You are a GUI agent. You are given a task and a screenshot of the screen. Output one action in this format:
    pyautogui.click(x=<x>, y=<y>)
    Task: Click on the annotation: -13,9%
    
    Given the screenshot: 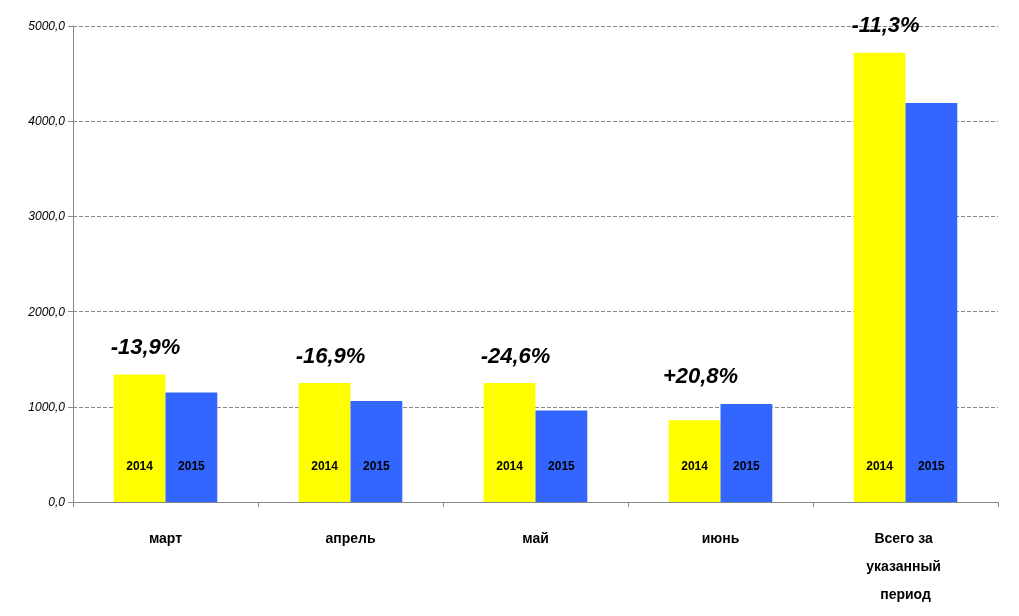 What is the action you would take?
    pyautogui.click(x=145, y=346)
    